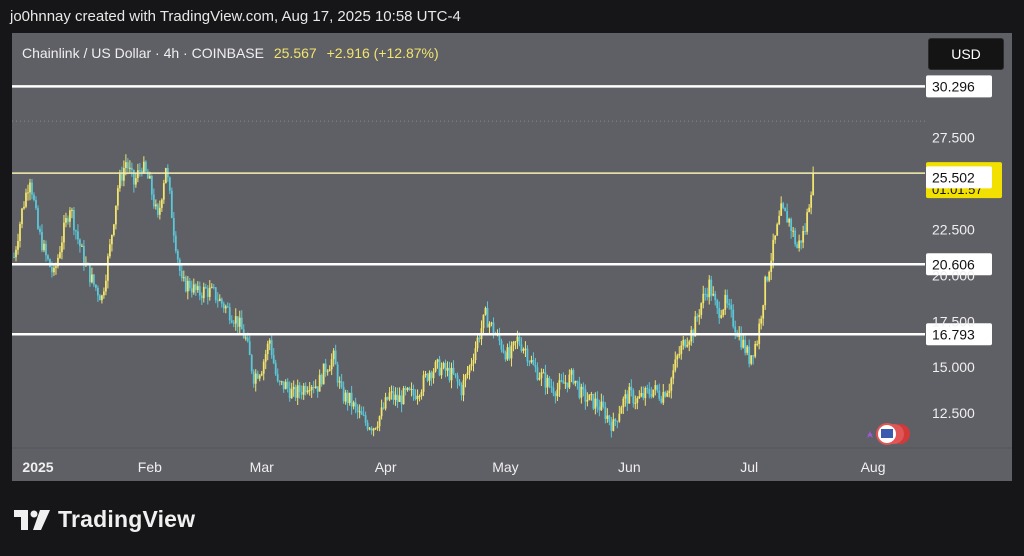 This screenshot has width=1024, height=556. What do you see at coordinates (104, 519) in the screenshot?
I see `tradingview-logo: TradingView` at bounding box center [104, 519].